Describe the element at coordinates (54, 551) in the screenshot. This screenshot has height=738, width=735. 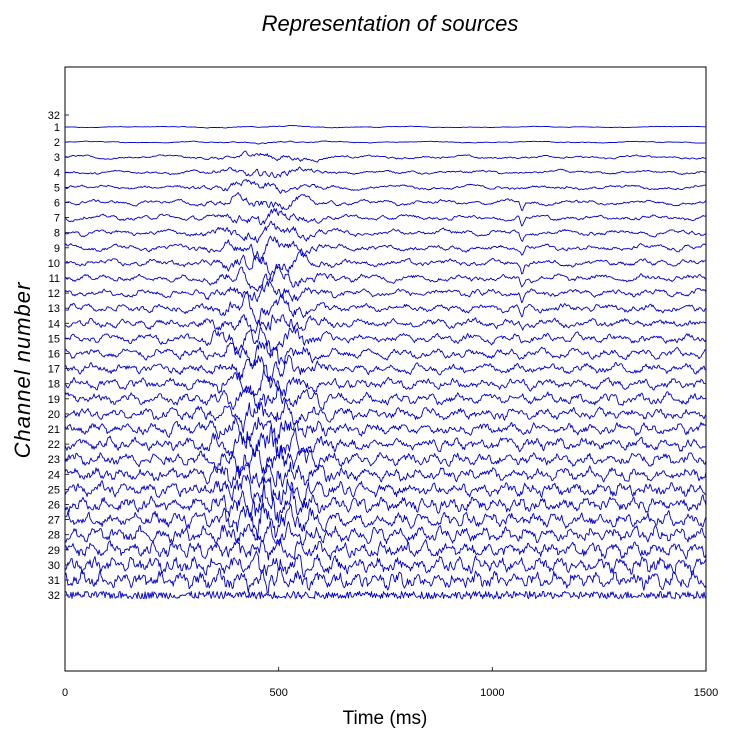
I see `y-tick-label: 29` at that location.